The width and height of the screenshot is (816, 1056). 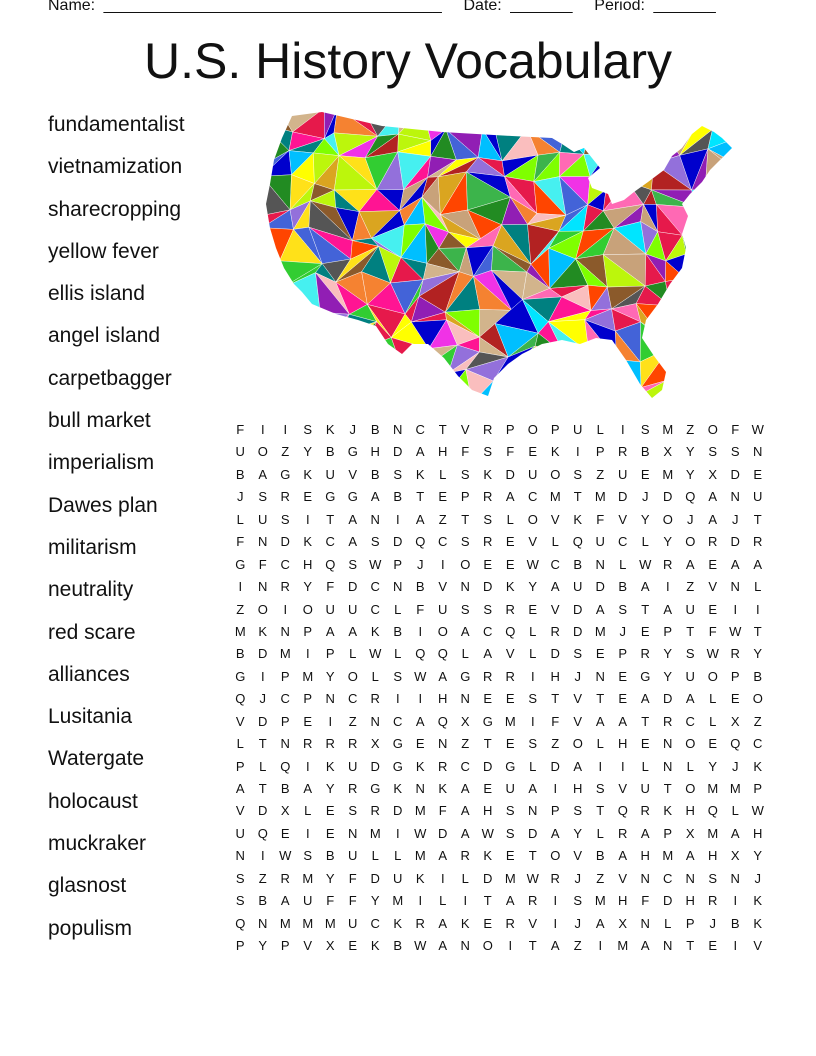 What do you see at coordinates (622, 811) in the screenshot?
I see `grid-letter: Q` at bounding box center [622, 811].